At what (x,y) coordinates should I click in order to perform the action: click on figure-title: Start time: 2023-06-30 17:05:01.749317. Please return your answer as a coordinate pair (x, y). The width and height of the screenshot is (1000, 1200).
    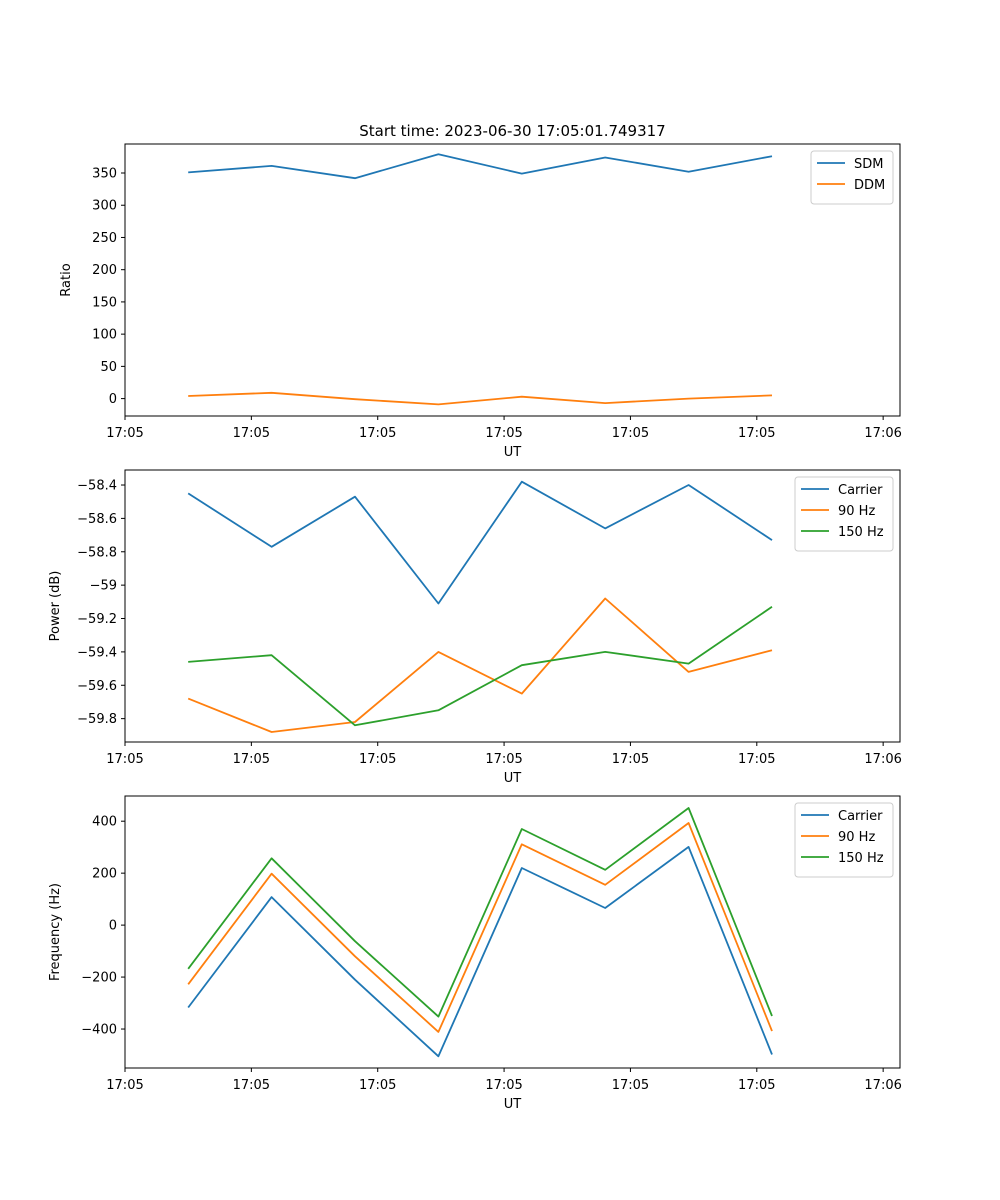
    Looking at the image, I should click on (512, 131).